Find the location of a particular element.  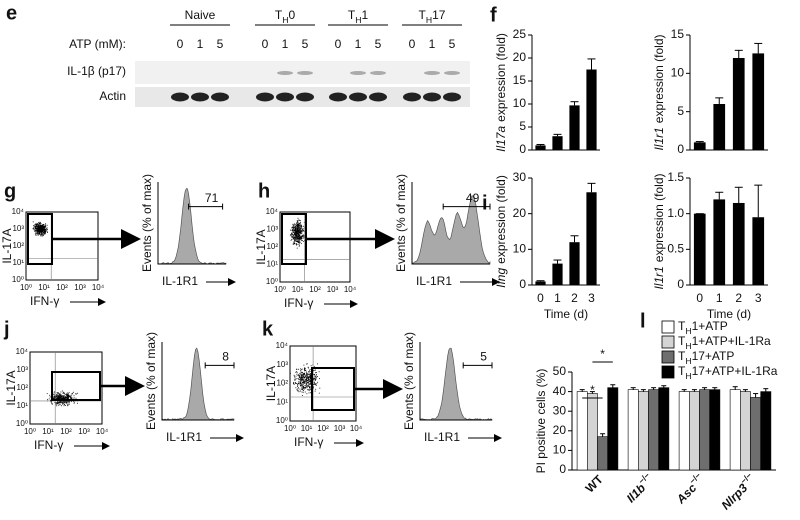

flow-tick: 10³ is located at coordinates (22, 369).